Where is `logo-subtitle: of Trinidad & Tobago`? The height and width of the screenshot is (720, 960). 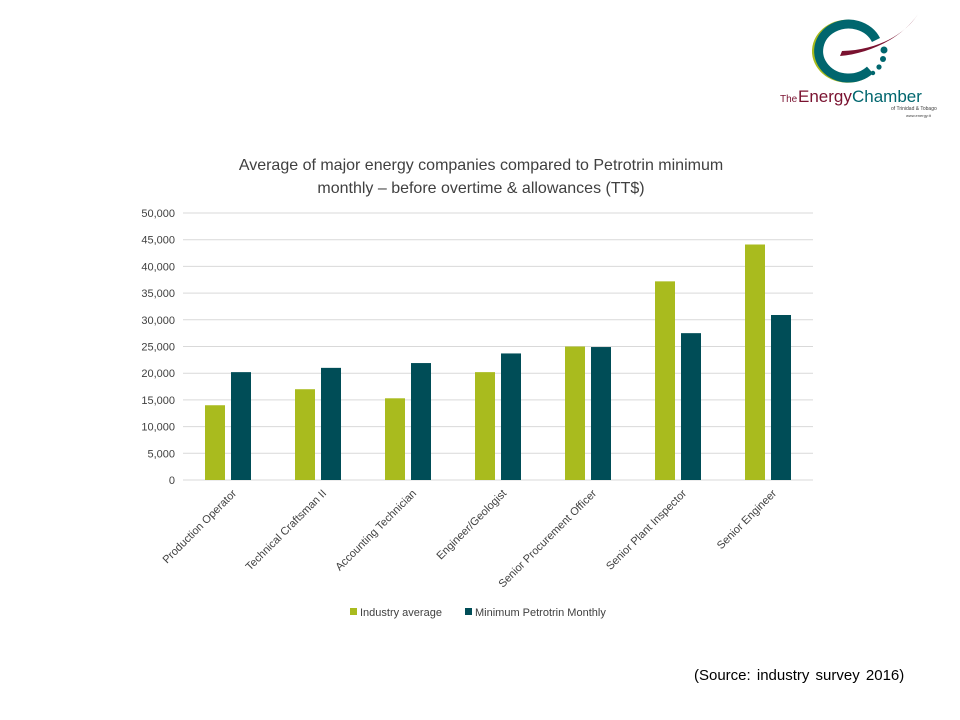 logo-subtitle: of Trinidad & Tobago is located at coordinates (914, 109).